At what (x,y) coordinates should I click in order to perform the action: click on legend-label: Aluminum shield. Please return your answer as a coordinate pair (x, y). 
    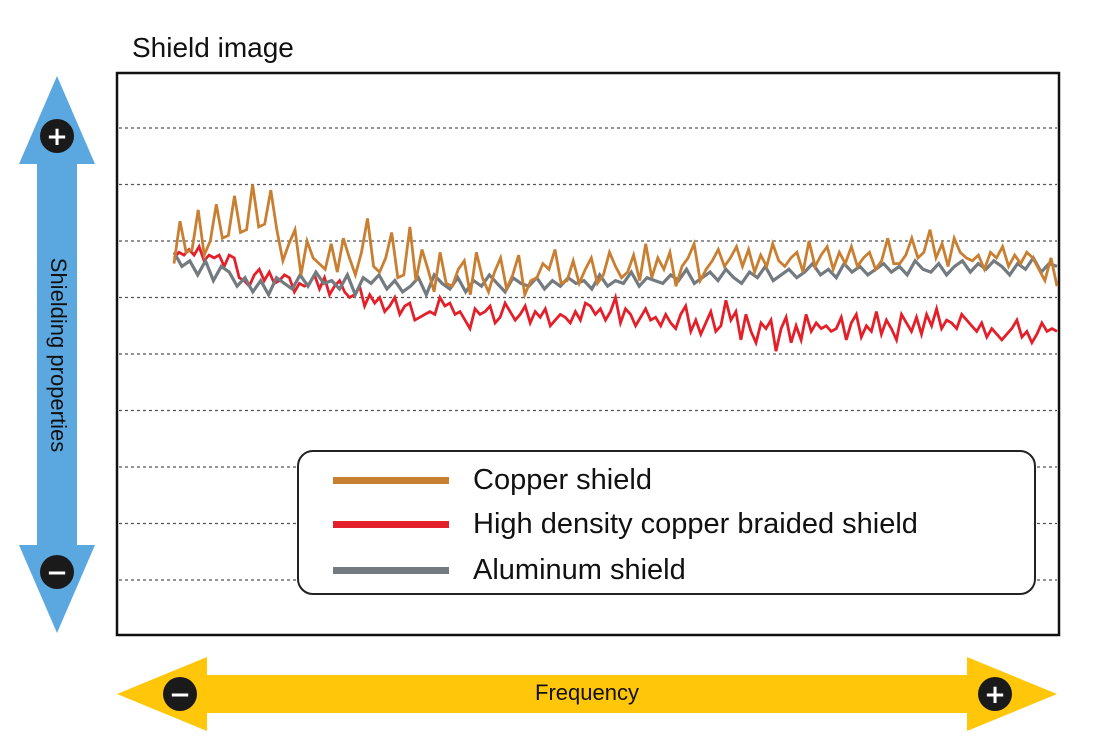
    Looking at the image, I should click on (579, 569).